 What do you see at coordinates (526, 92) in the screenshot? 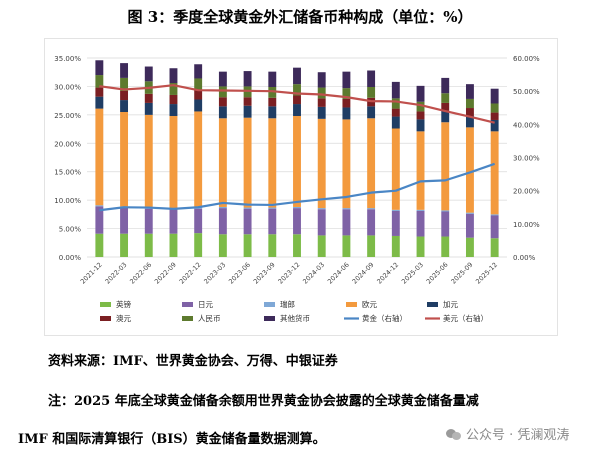
I see `right-axis-tick-label: 50.00%` at bounding box center [526, 92].